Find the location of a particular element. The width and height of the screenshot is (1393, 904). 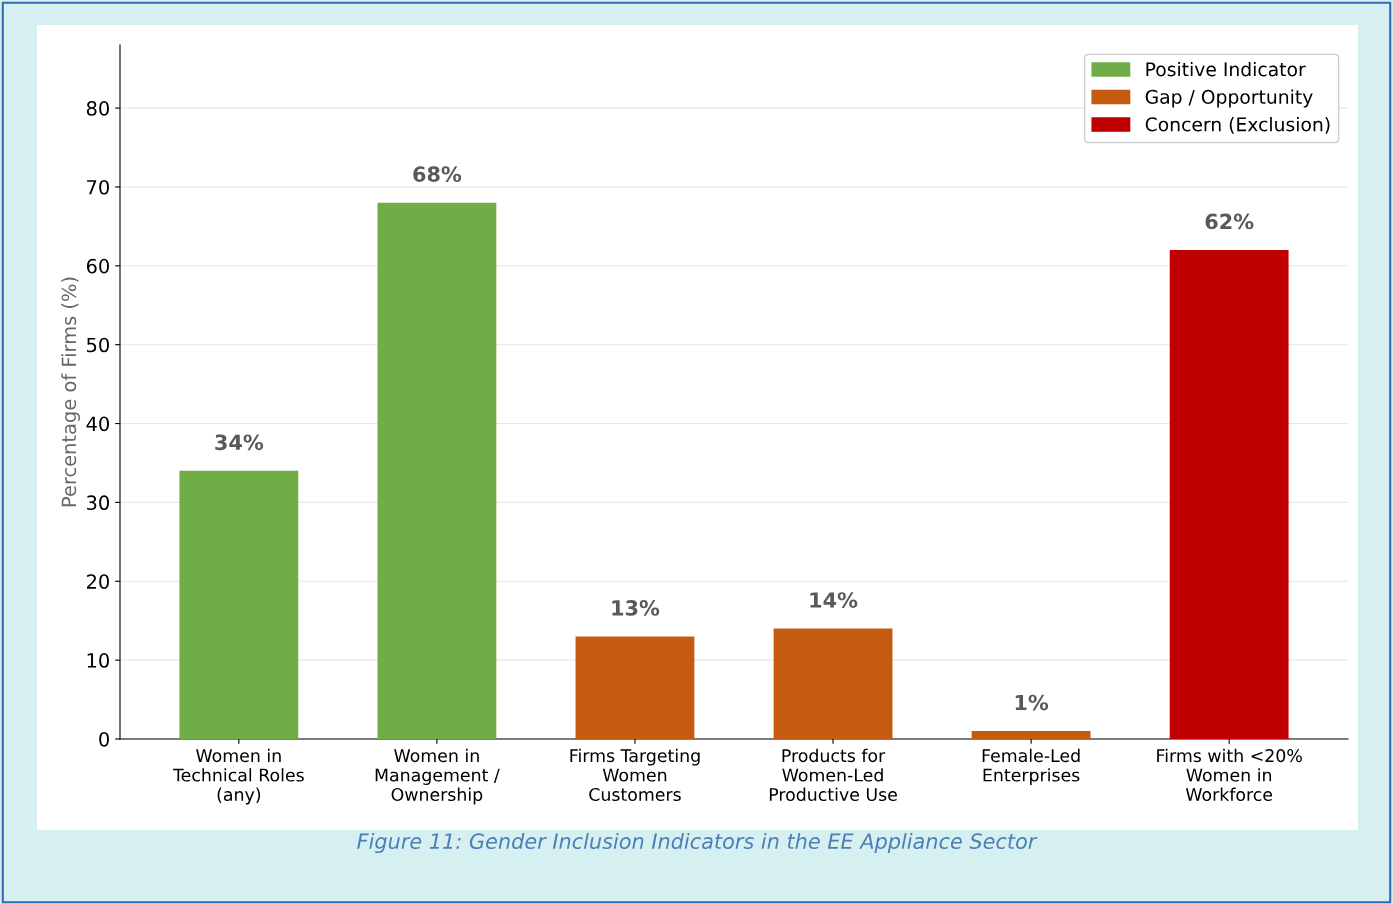

x-tick-label: Products for Women-Led Productive Use is located at coordinates (833, 775).